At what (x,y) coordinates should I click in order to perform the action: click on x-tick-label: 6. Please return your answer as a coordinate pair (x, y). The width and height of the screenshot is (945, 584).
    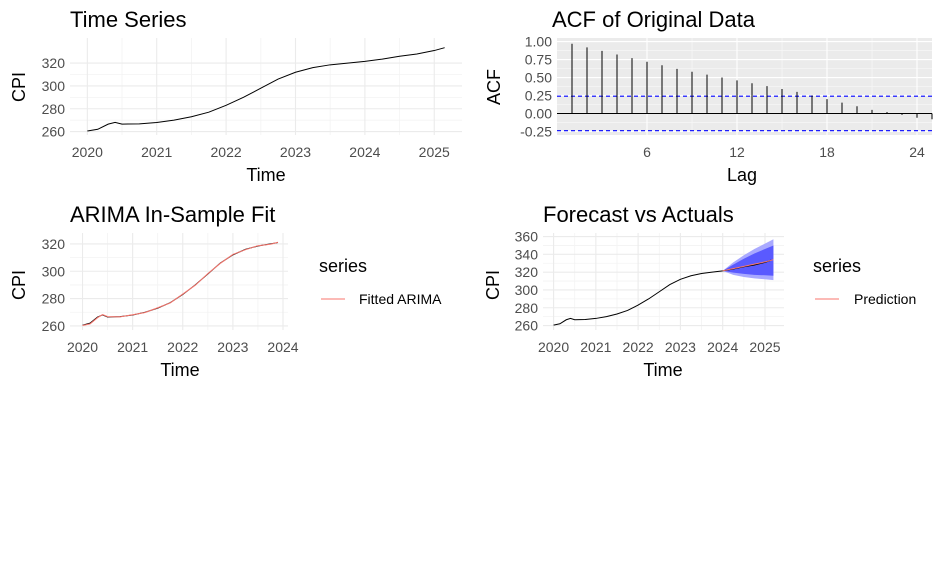
    Looking at the image, I should click on (647, 152).